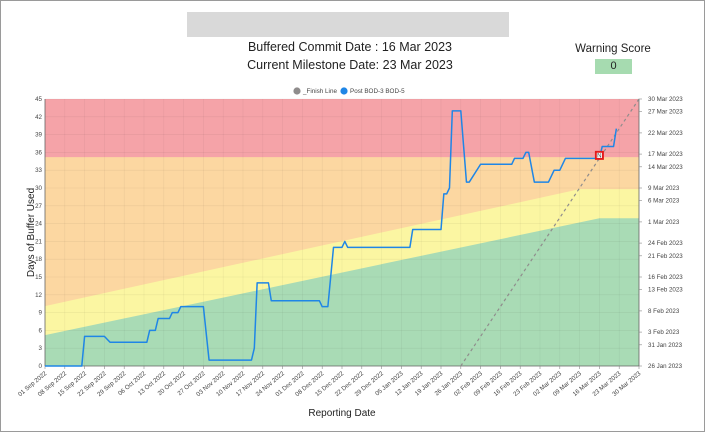 Image resolution: width=705 pixels, height=432 pixels. Describe the element at coordinates (665, 154) in the screenshot. I see `y2-tick-label: 17 Mar 2023` at that location.